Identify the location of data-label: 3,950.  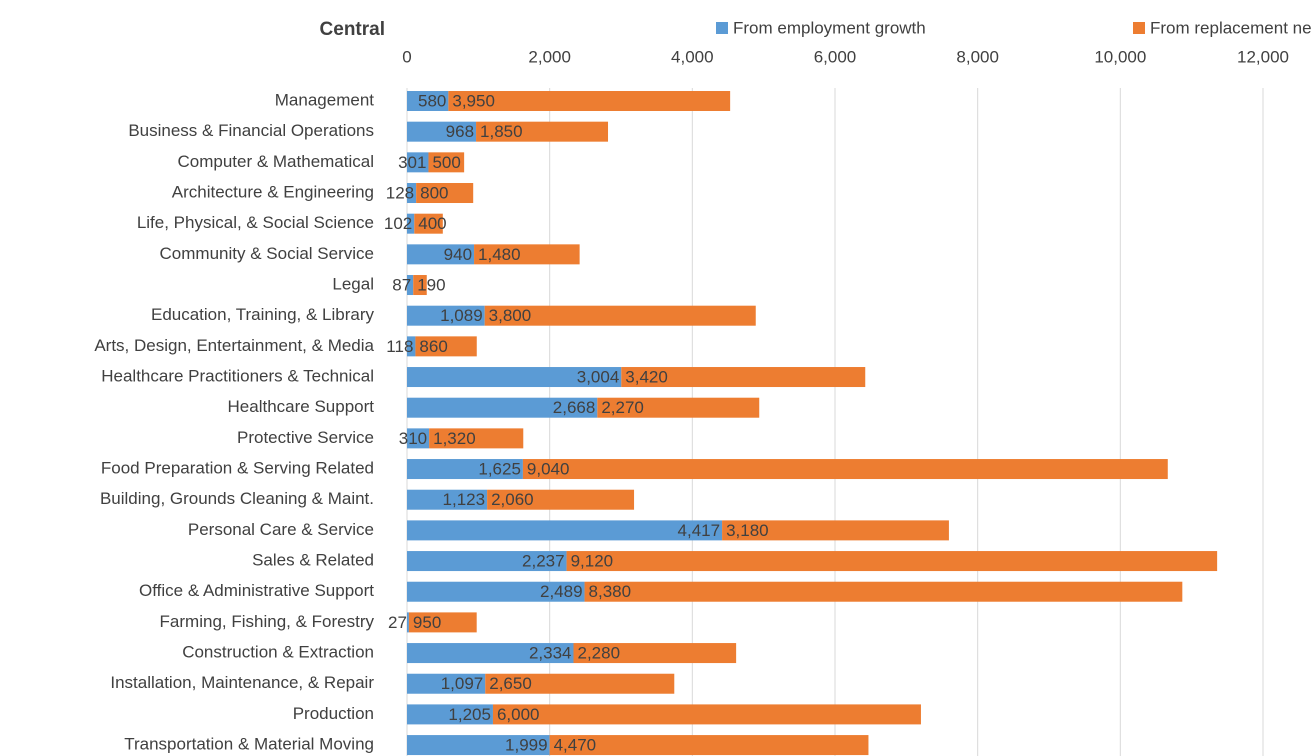
(473, 100).